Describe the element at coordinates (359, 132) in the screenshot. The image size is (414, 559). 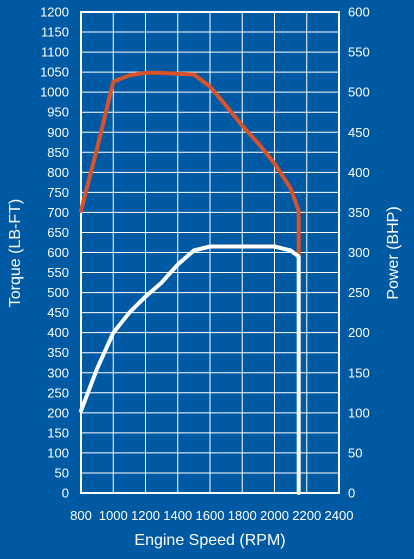
I see `y-right-tick-label: 450` at that location.